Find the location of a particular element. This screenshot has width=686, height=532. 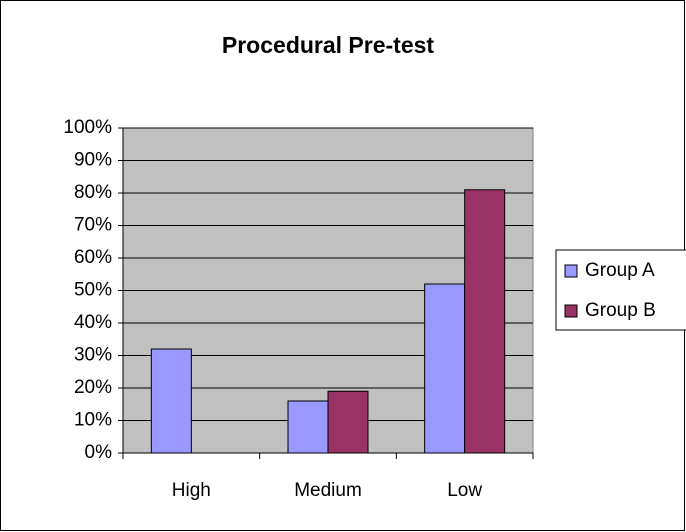

x-tick-label: High is located at coordinates (191, 490).